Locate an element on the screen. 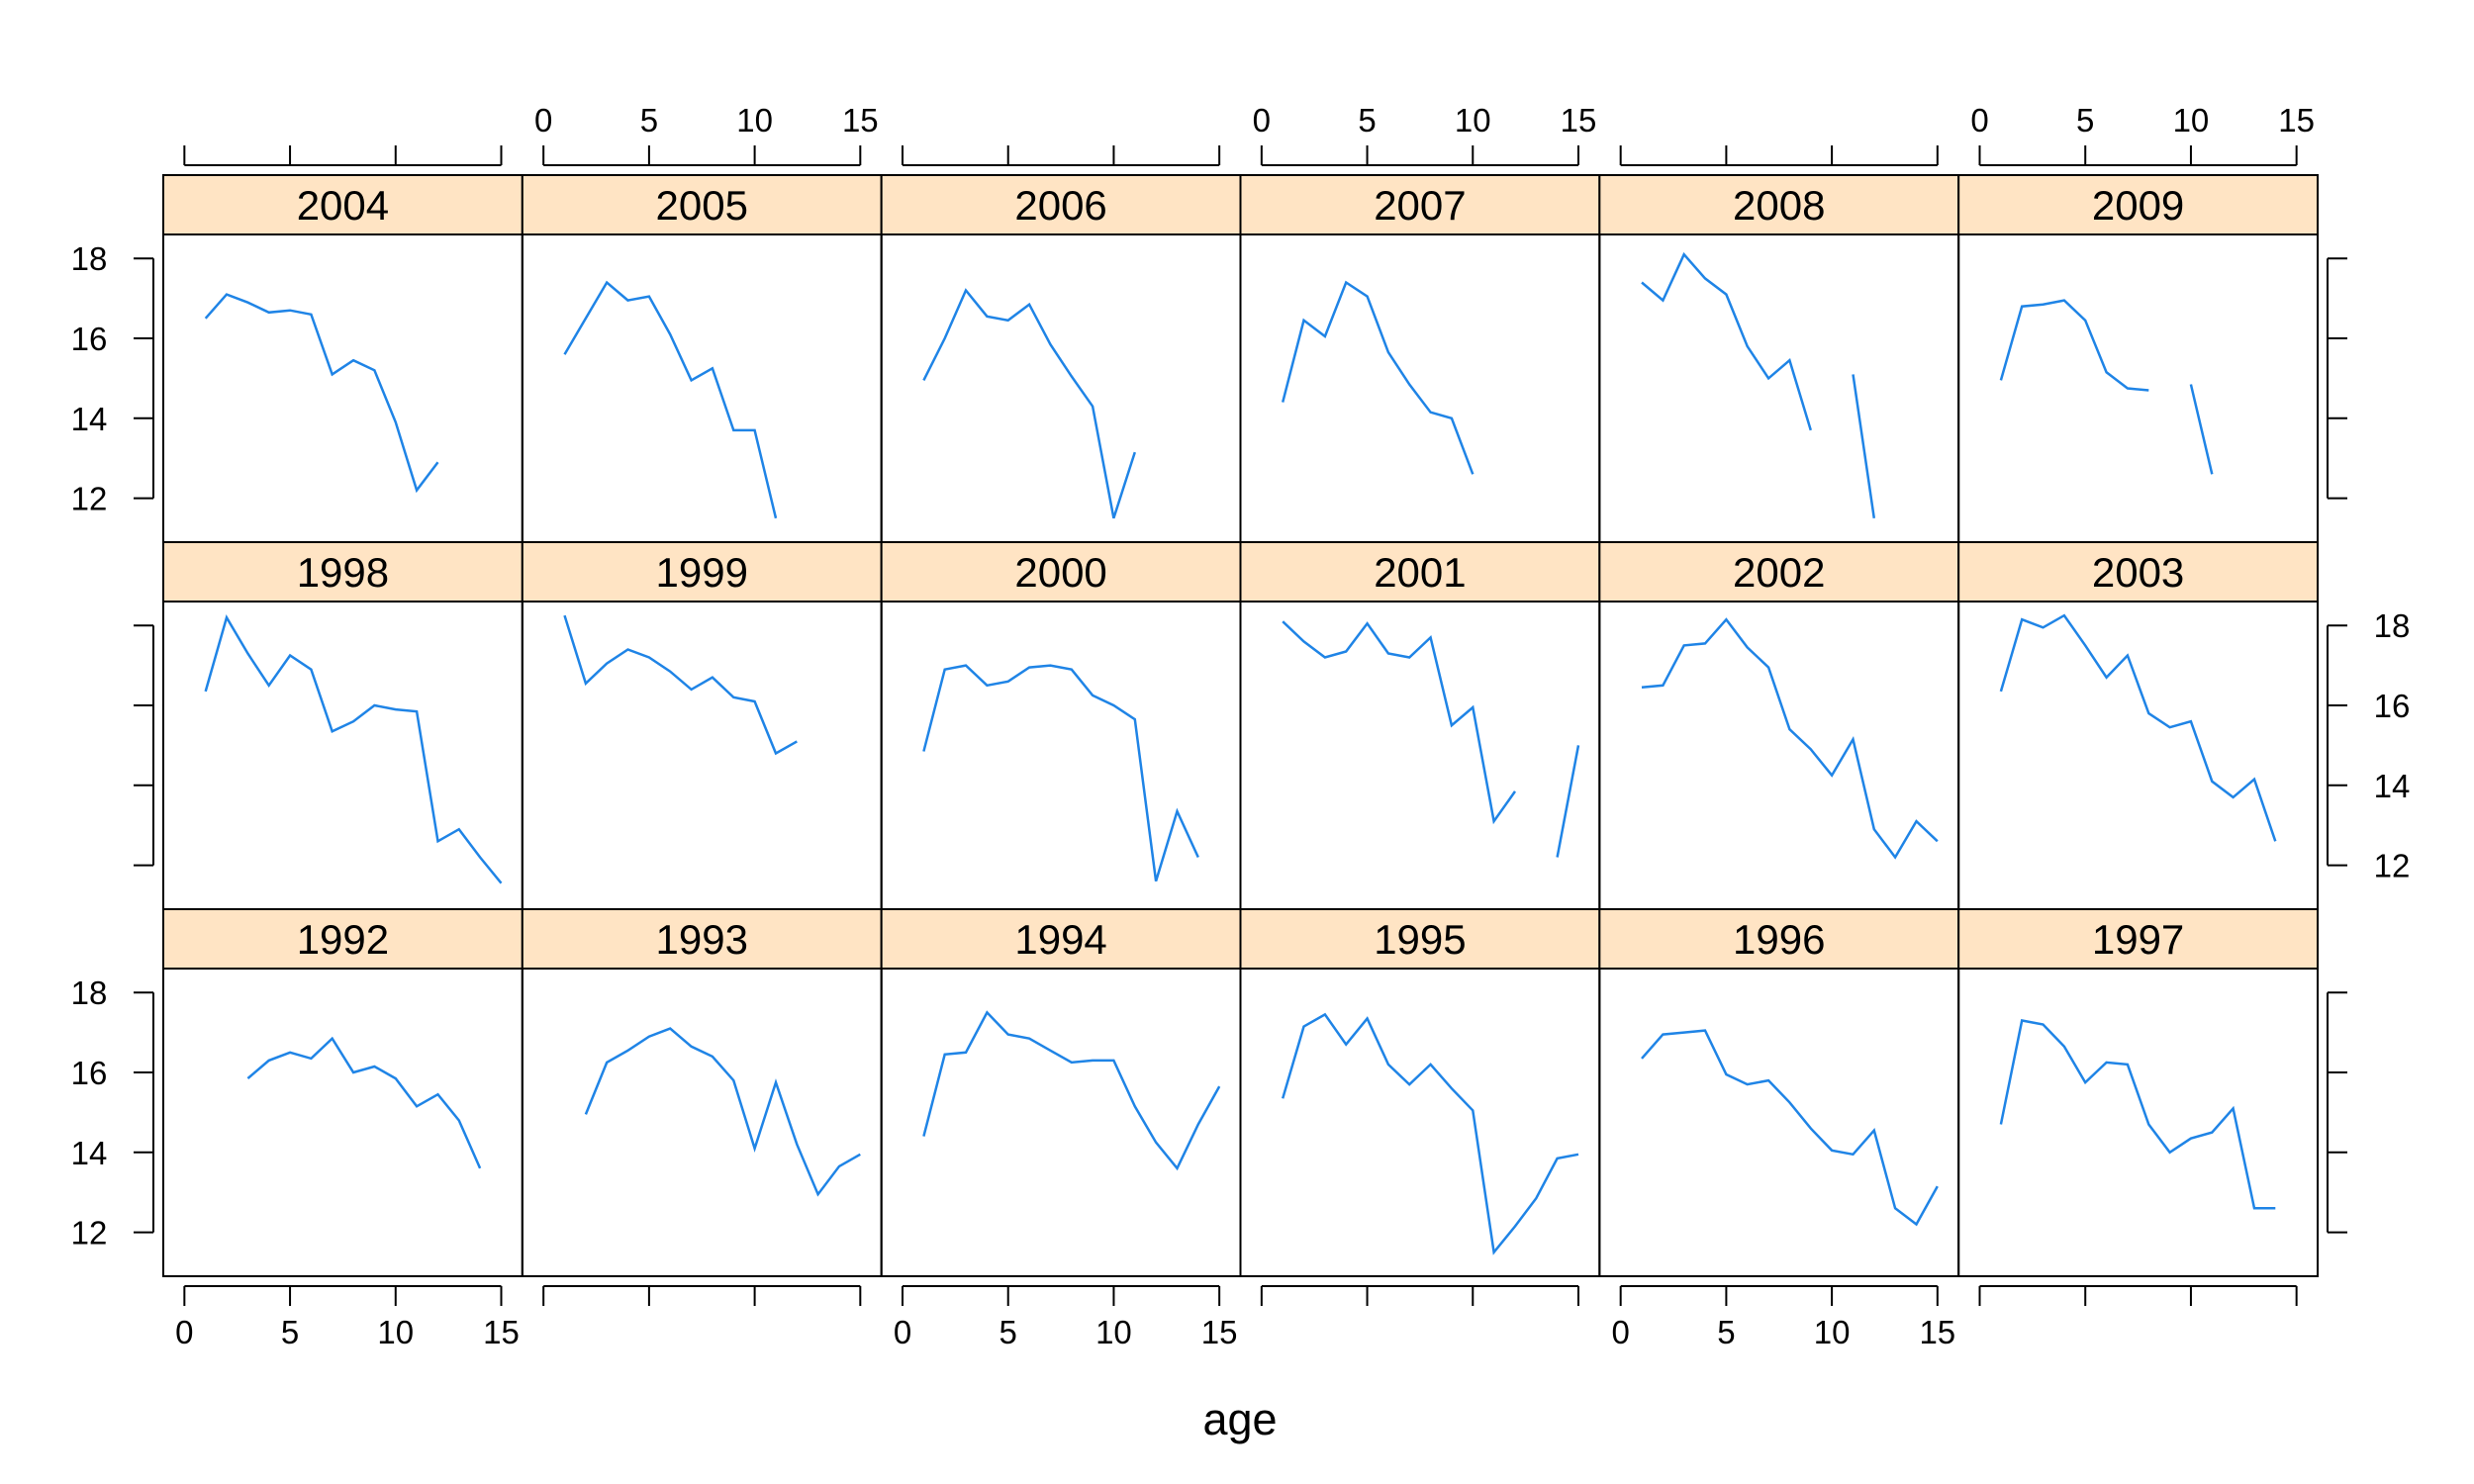  panel-1998: 1998 is located at coordinates (343, 725).